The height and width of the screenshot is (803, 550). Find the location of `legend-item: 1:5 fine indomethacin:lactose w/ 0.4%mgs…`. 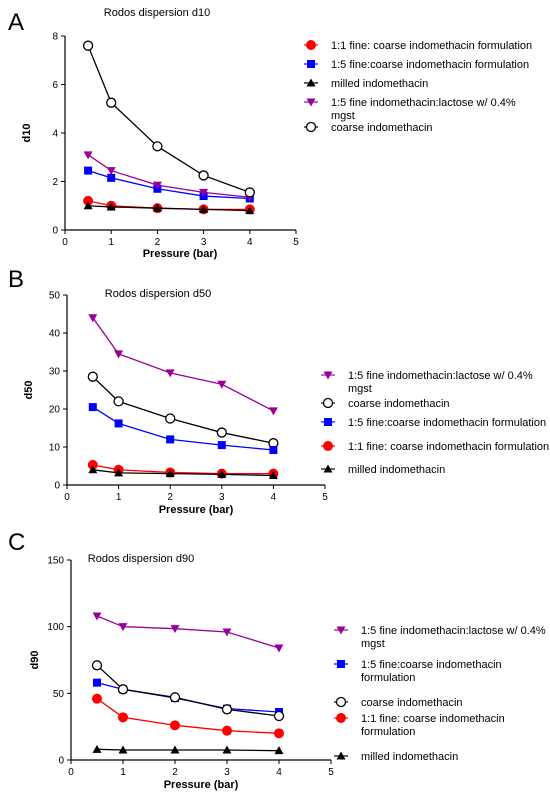

legend-item: 1:5 fine indomethacin:lactose w/ 0.4%mgs… is located at coordinates (410, 109).